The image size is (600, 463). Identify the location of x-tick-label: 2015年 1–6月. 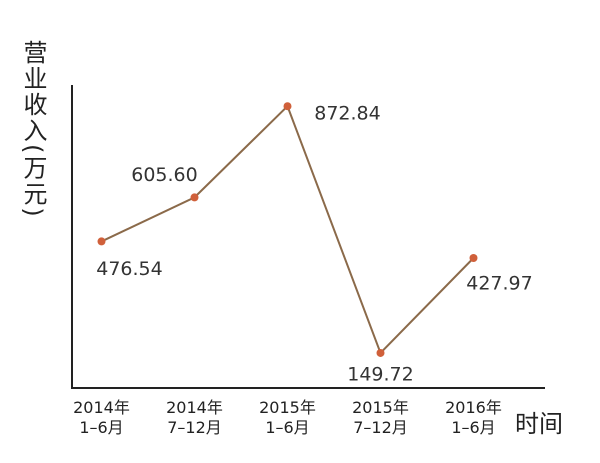
(287, 417).